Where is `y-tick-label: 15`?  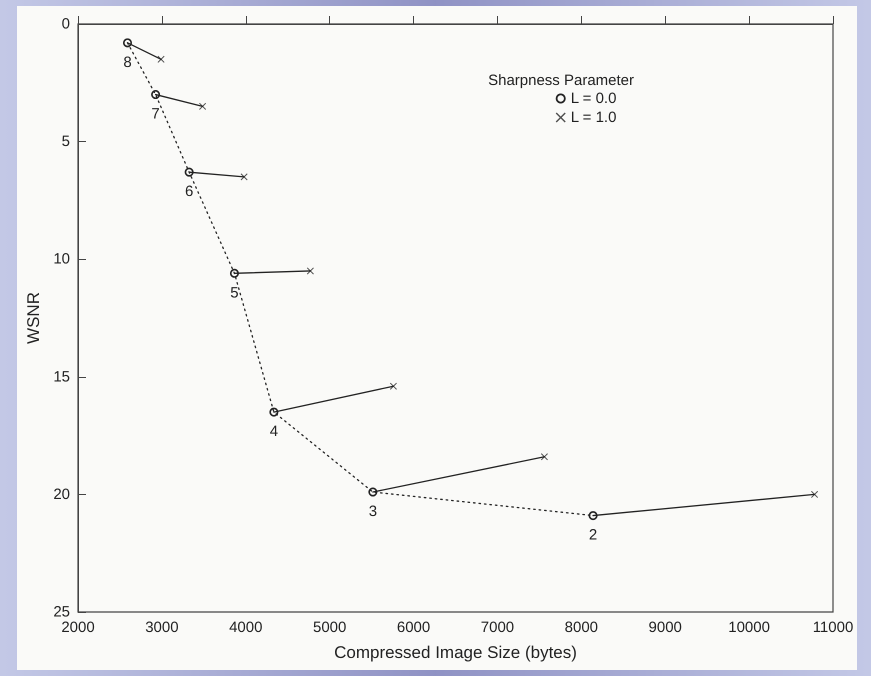 y-tick-label: 15 is located at coordinates (61, 377).